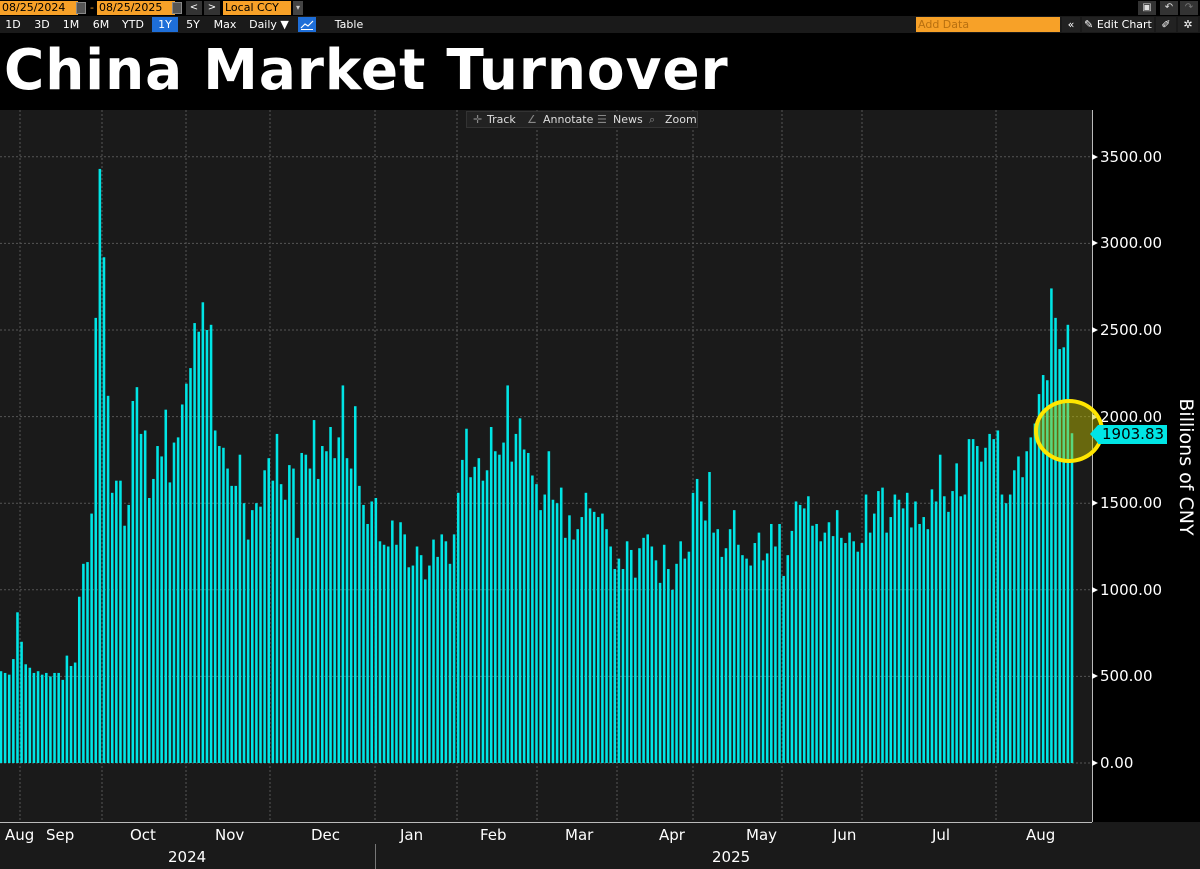 This screenshot has width=1200, height=869. Describe the element at coordinates (193, 24) in the screenshot. I see `timeframe-5y: 5Y` at that location.